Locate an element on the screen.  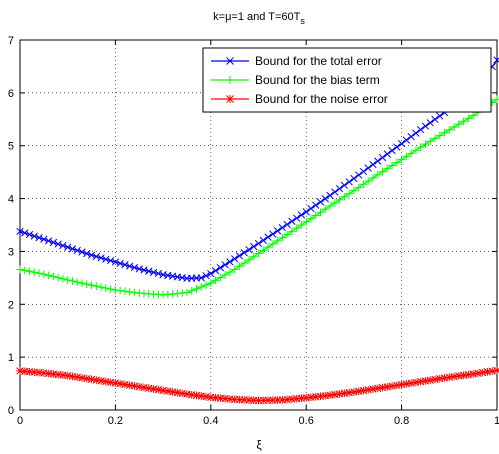
x-tick-label: 0.4 is located at coordinates (210, 421).